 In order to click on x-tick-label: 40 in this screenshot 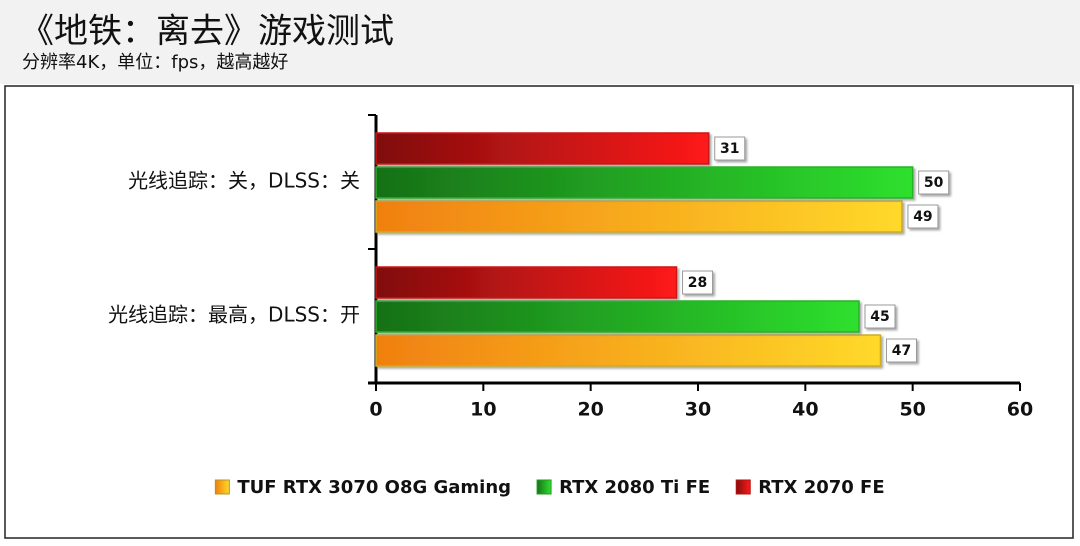, I will do `click(805, 410)`.